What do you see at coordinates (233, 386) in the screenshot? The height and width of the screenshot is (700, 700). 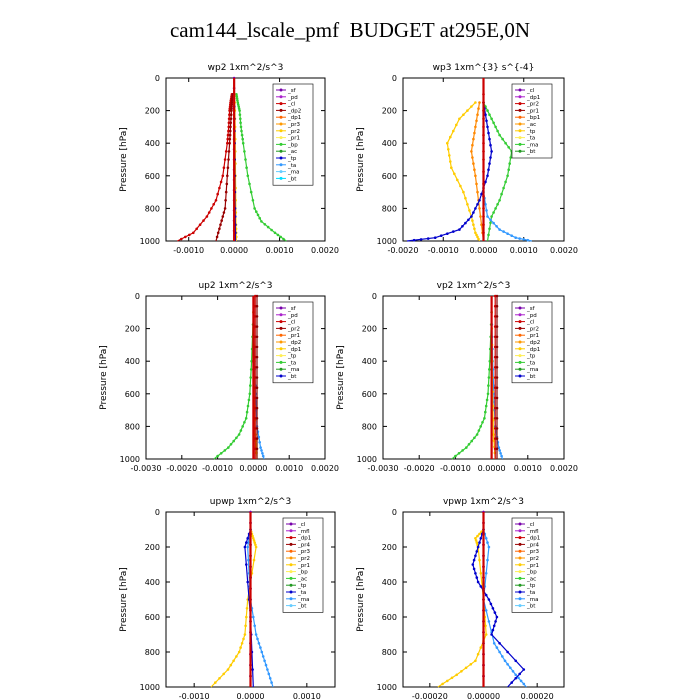 I see `series-line-dp1` at bounding box center [233, 386].